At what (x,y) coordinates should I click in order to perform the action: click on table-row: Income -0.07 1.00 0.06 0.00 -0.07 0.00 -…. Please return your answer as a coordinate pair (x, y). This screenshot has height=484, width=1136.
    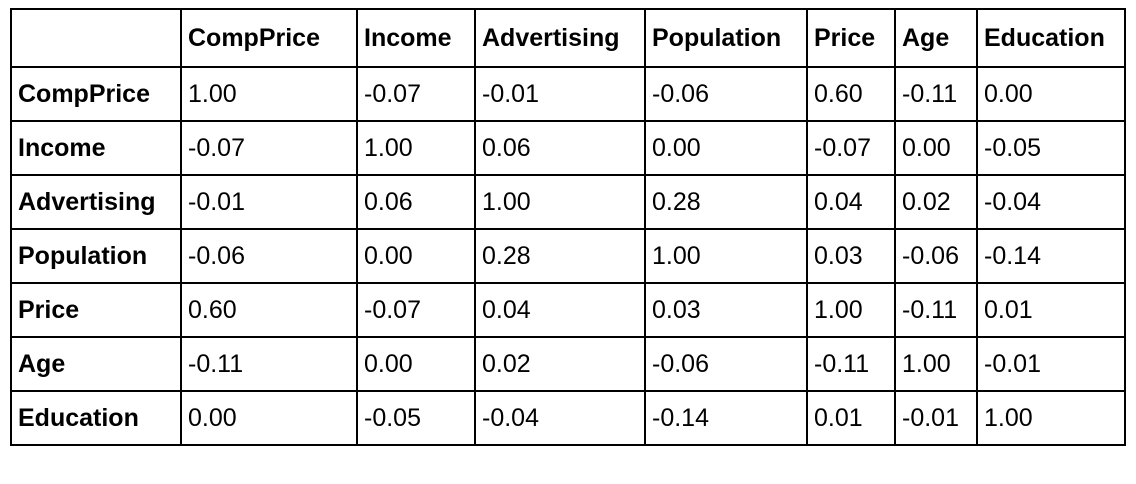
    Looking at the image, I should click on (568, 148).